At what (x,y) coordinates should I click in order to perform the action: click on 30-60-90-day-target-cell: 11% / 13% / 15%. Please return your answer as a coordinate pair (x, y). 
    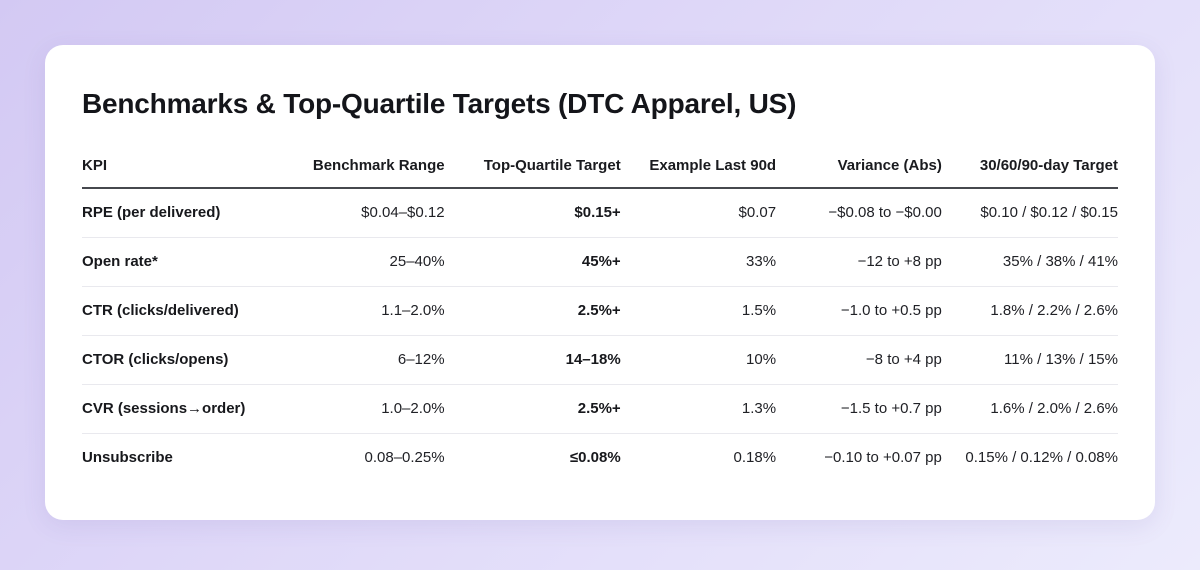
    Looking at the image, I should click on (1029, 360).